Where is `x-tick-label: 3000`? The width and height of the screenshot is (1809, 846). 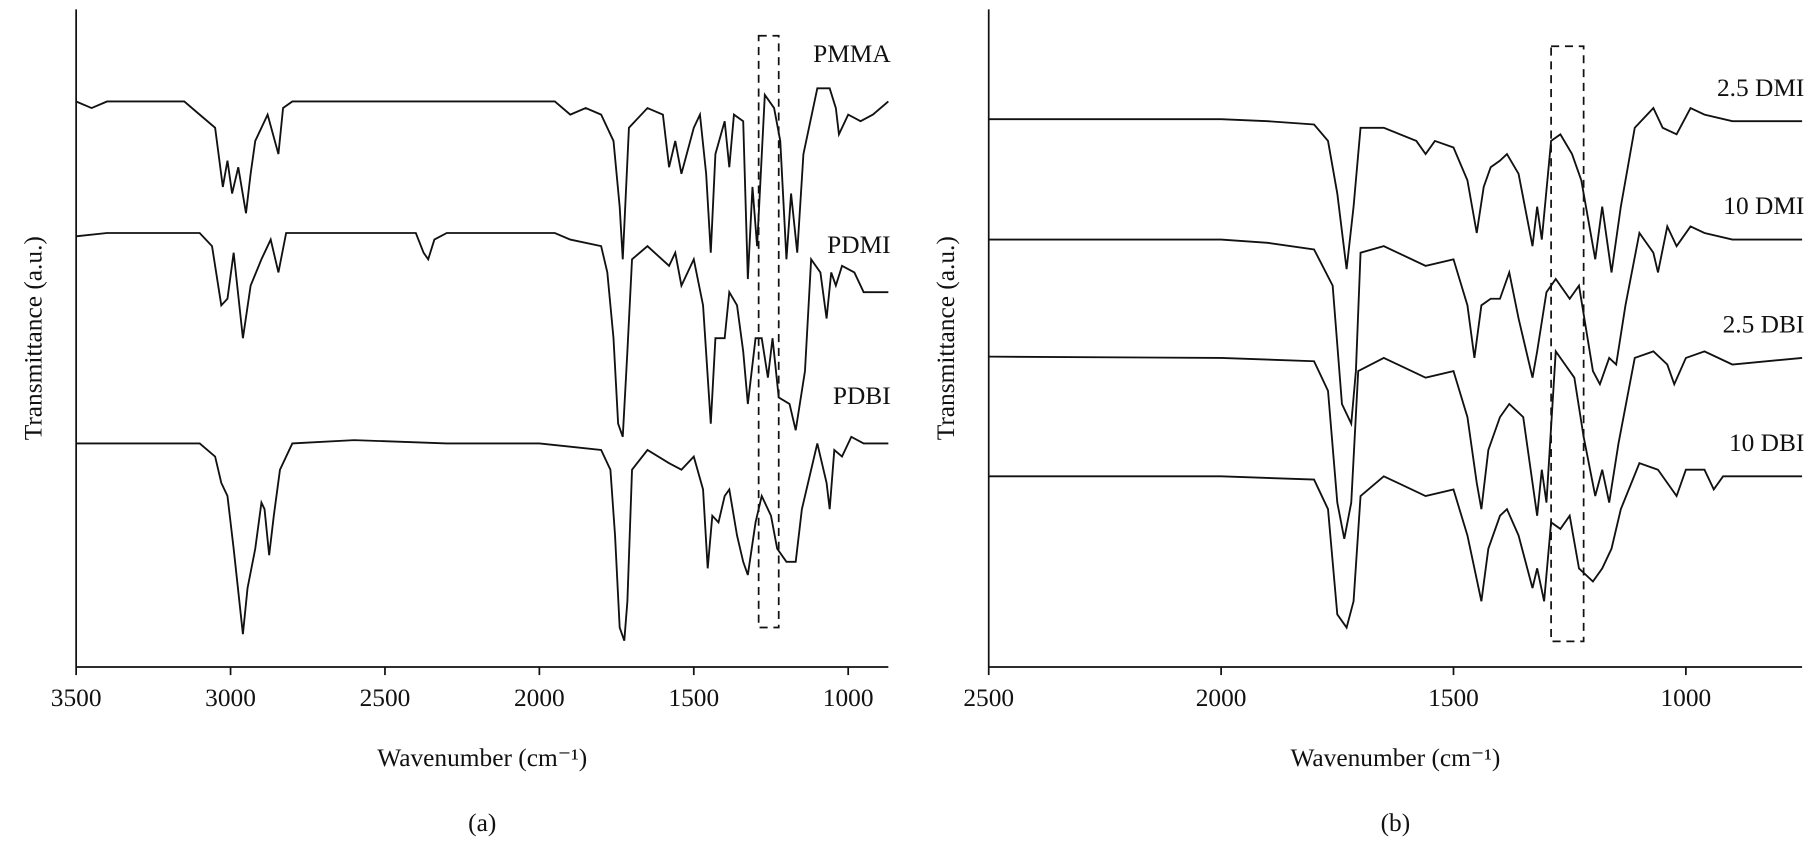
x-tick-label: 3000 is located at coordinates (230, 698).